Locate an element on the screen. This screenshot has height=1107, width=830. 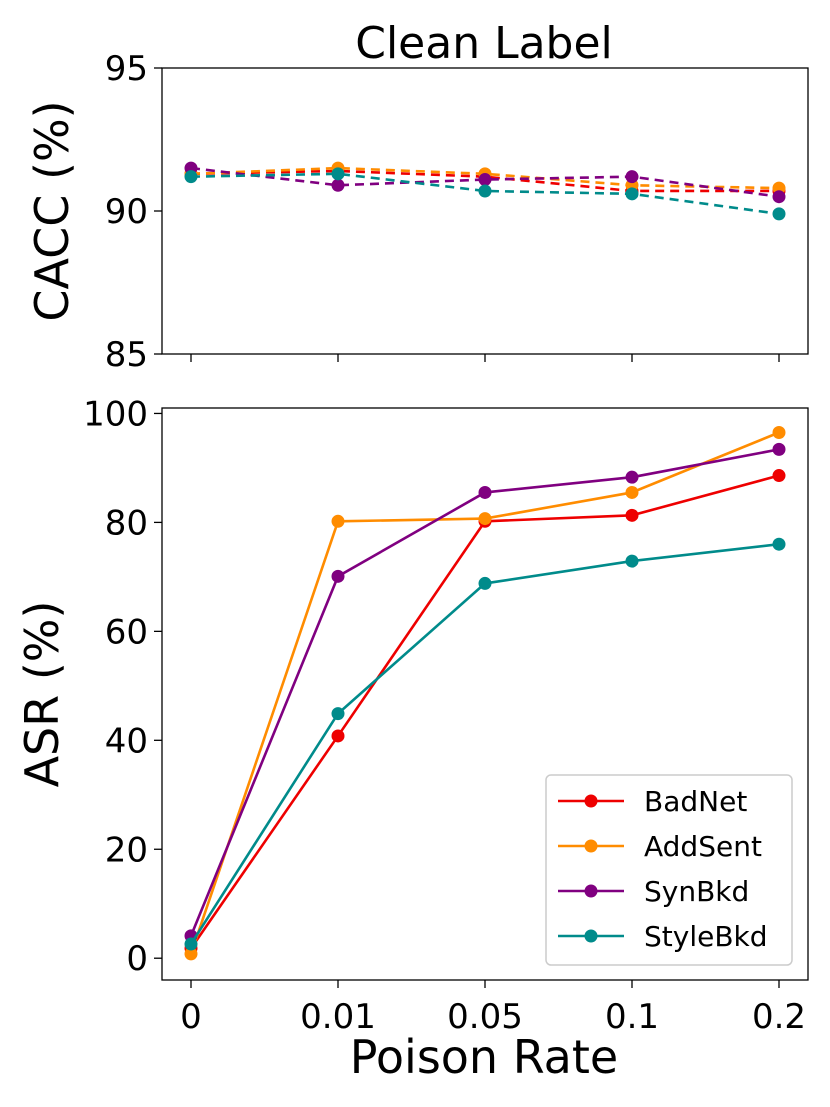
chart-title: Clean Label is located at coordinates (484, 43).